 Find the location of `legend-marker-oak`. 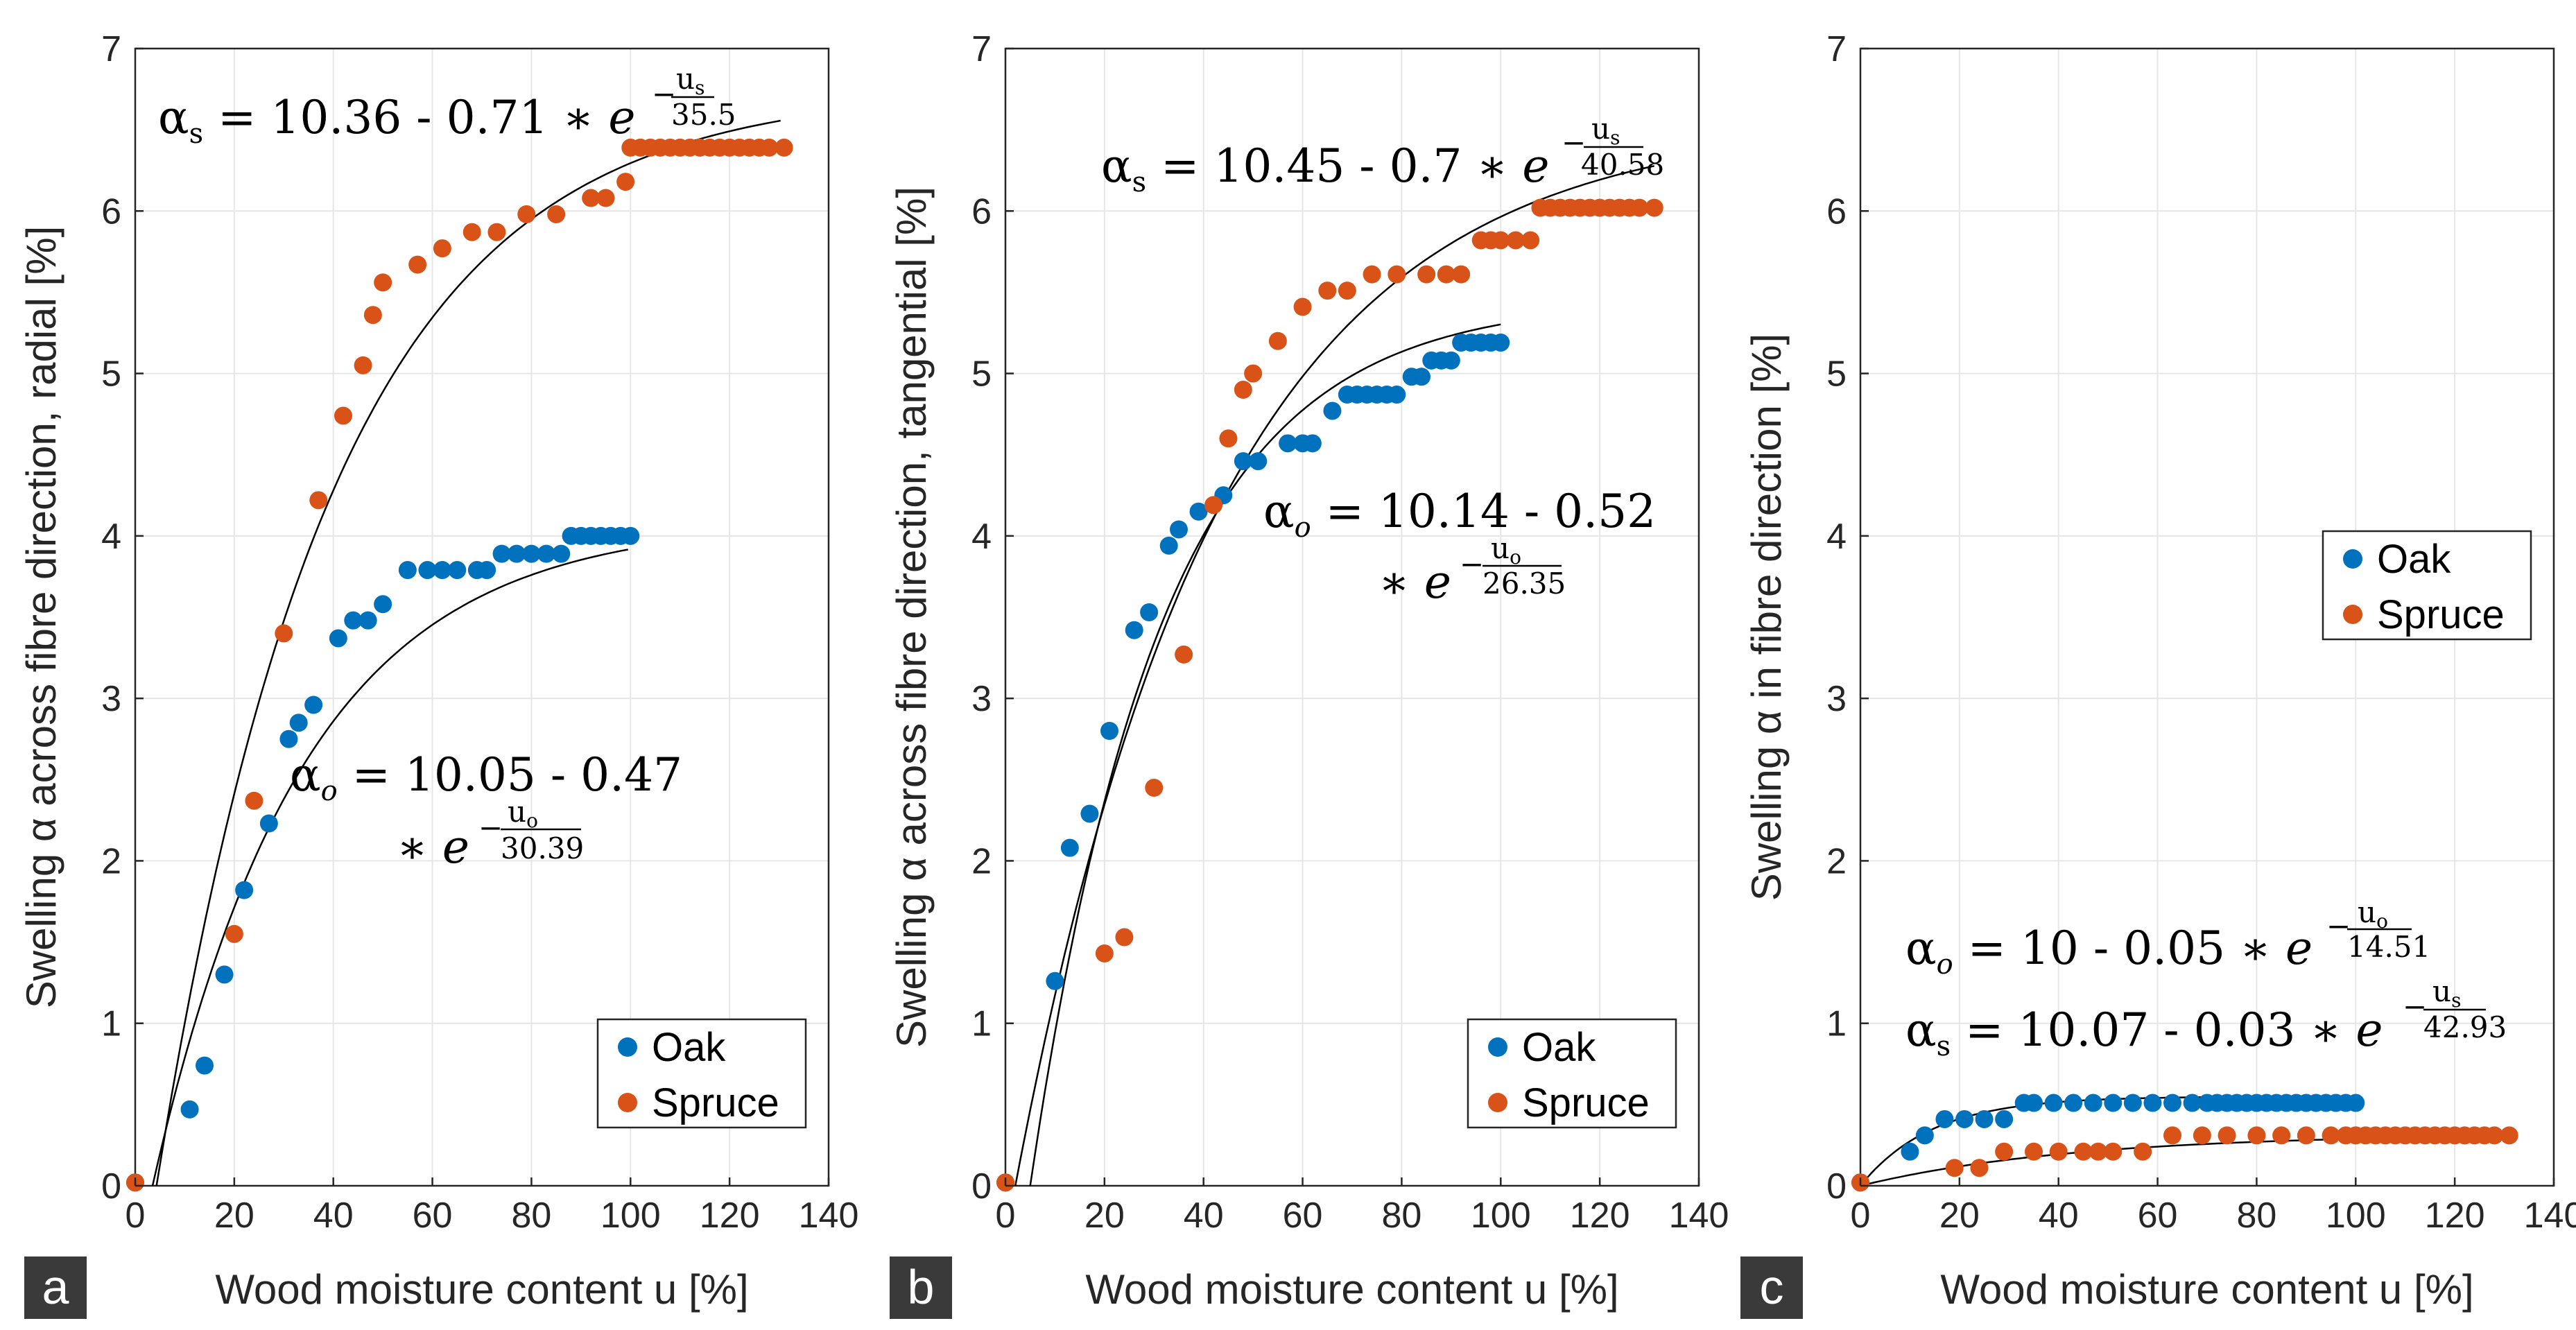

legend-marker-oak is located at coordinates (1497, 1047).